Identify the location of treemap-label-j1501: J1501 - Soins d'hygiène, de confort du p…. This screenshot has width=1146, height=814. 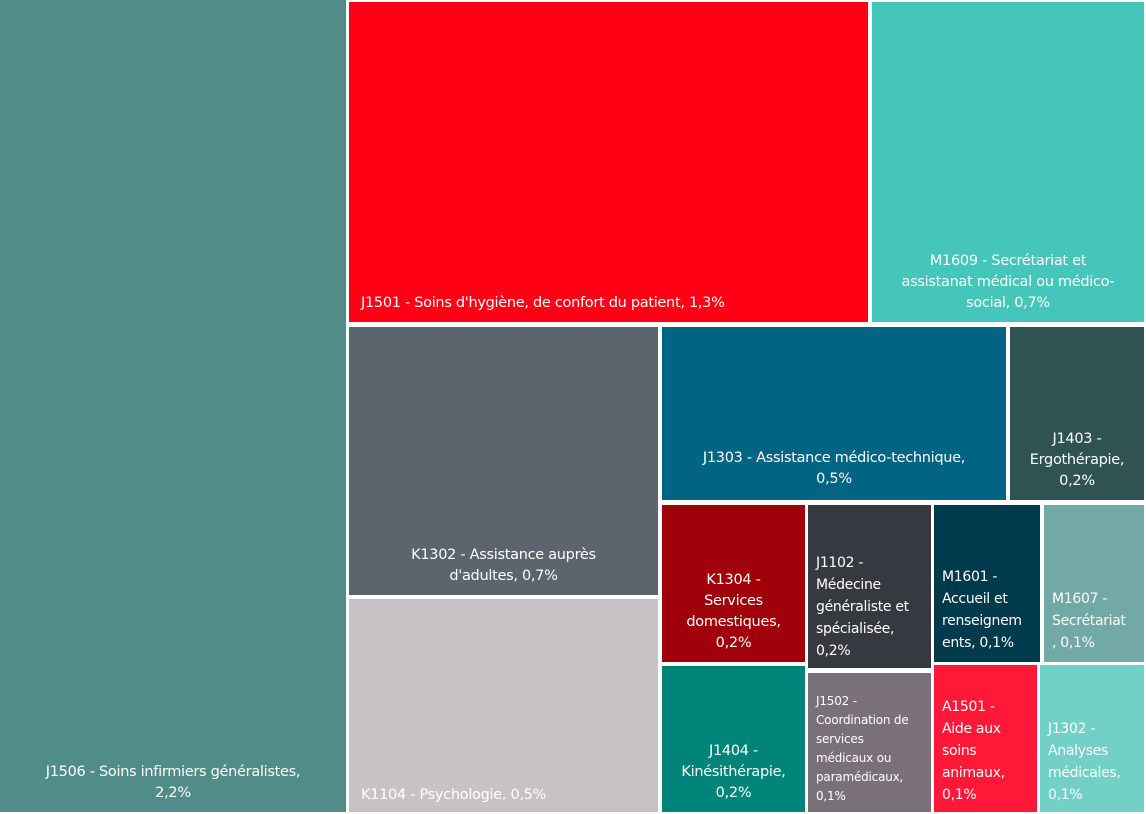
(543, 303).